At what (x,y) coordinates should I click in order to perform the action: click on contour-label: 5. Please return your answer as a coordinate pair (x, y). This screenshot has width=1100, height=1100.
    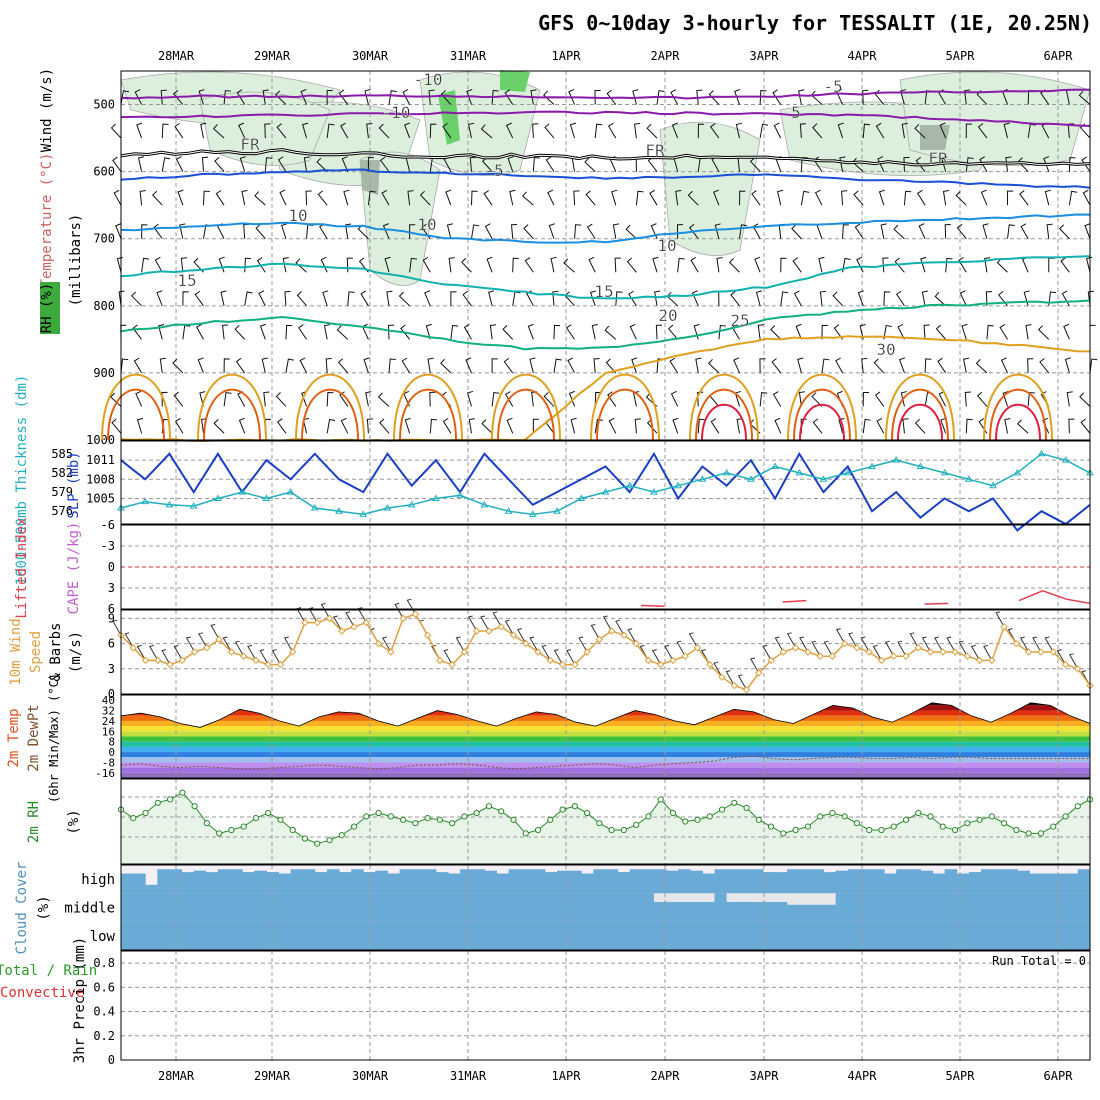
    Looking at the image, I should click on (796, 112).